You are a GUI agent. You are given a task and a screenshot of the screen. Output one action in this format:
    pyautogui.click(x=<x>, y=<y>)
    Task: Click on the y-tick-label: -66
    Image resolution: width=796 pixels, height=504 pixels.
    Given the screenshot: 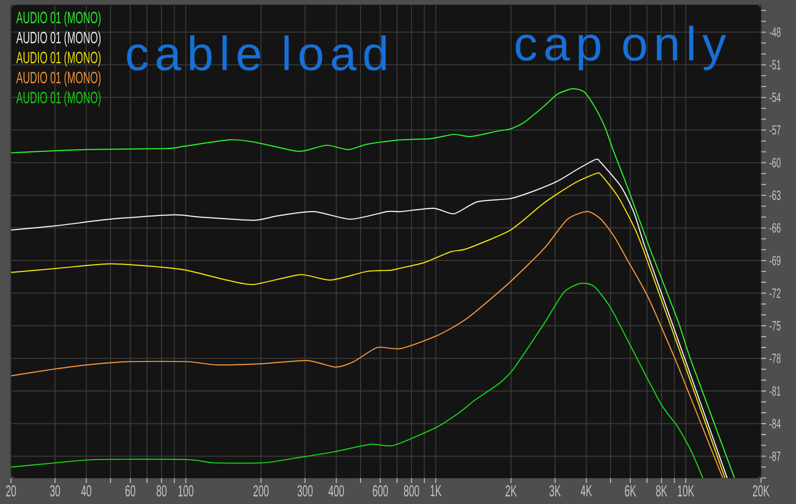 What is the action you would take?
    pyautogui.click(x=775, y=228)
    